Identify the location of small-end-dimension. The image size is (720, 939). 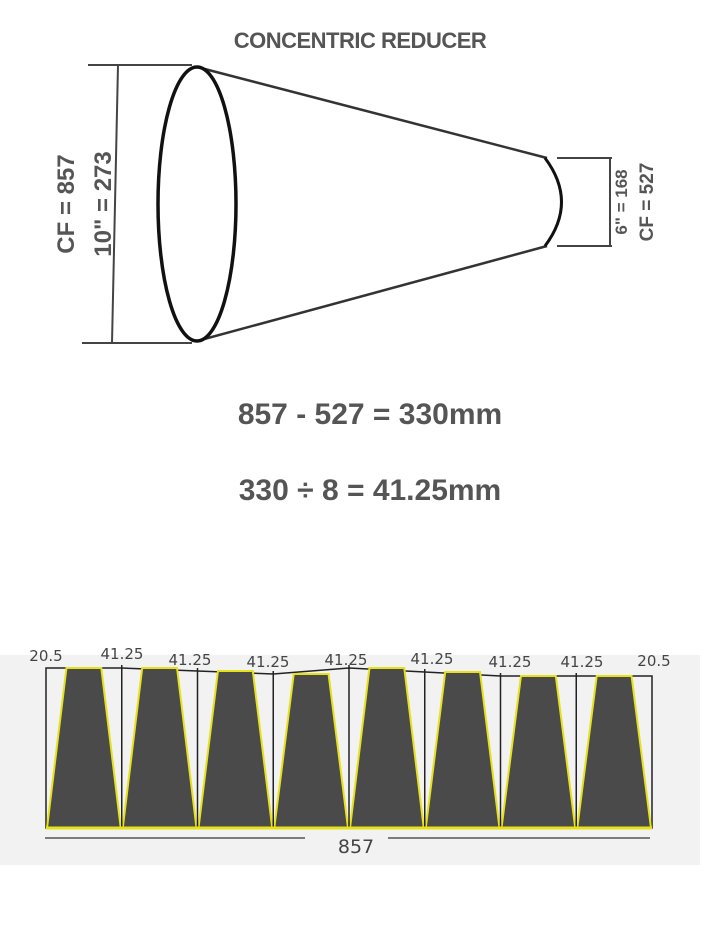
(584, 202).